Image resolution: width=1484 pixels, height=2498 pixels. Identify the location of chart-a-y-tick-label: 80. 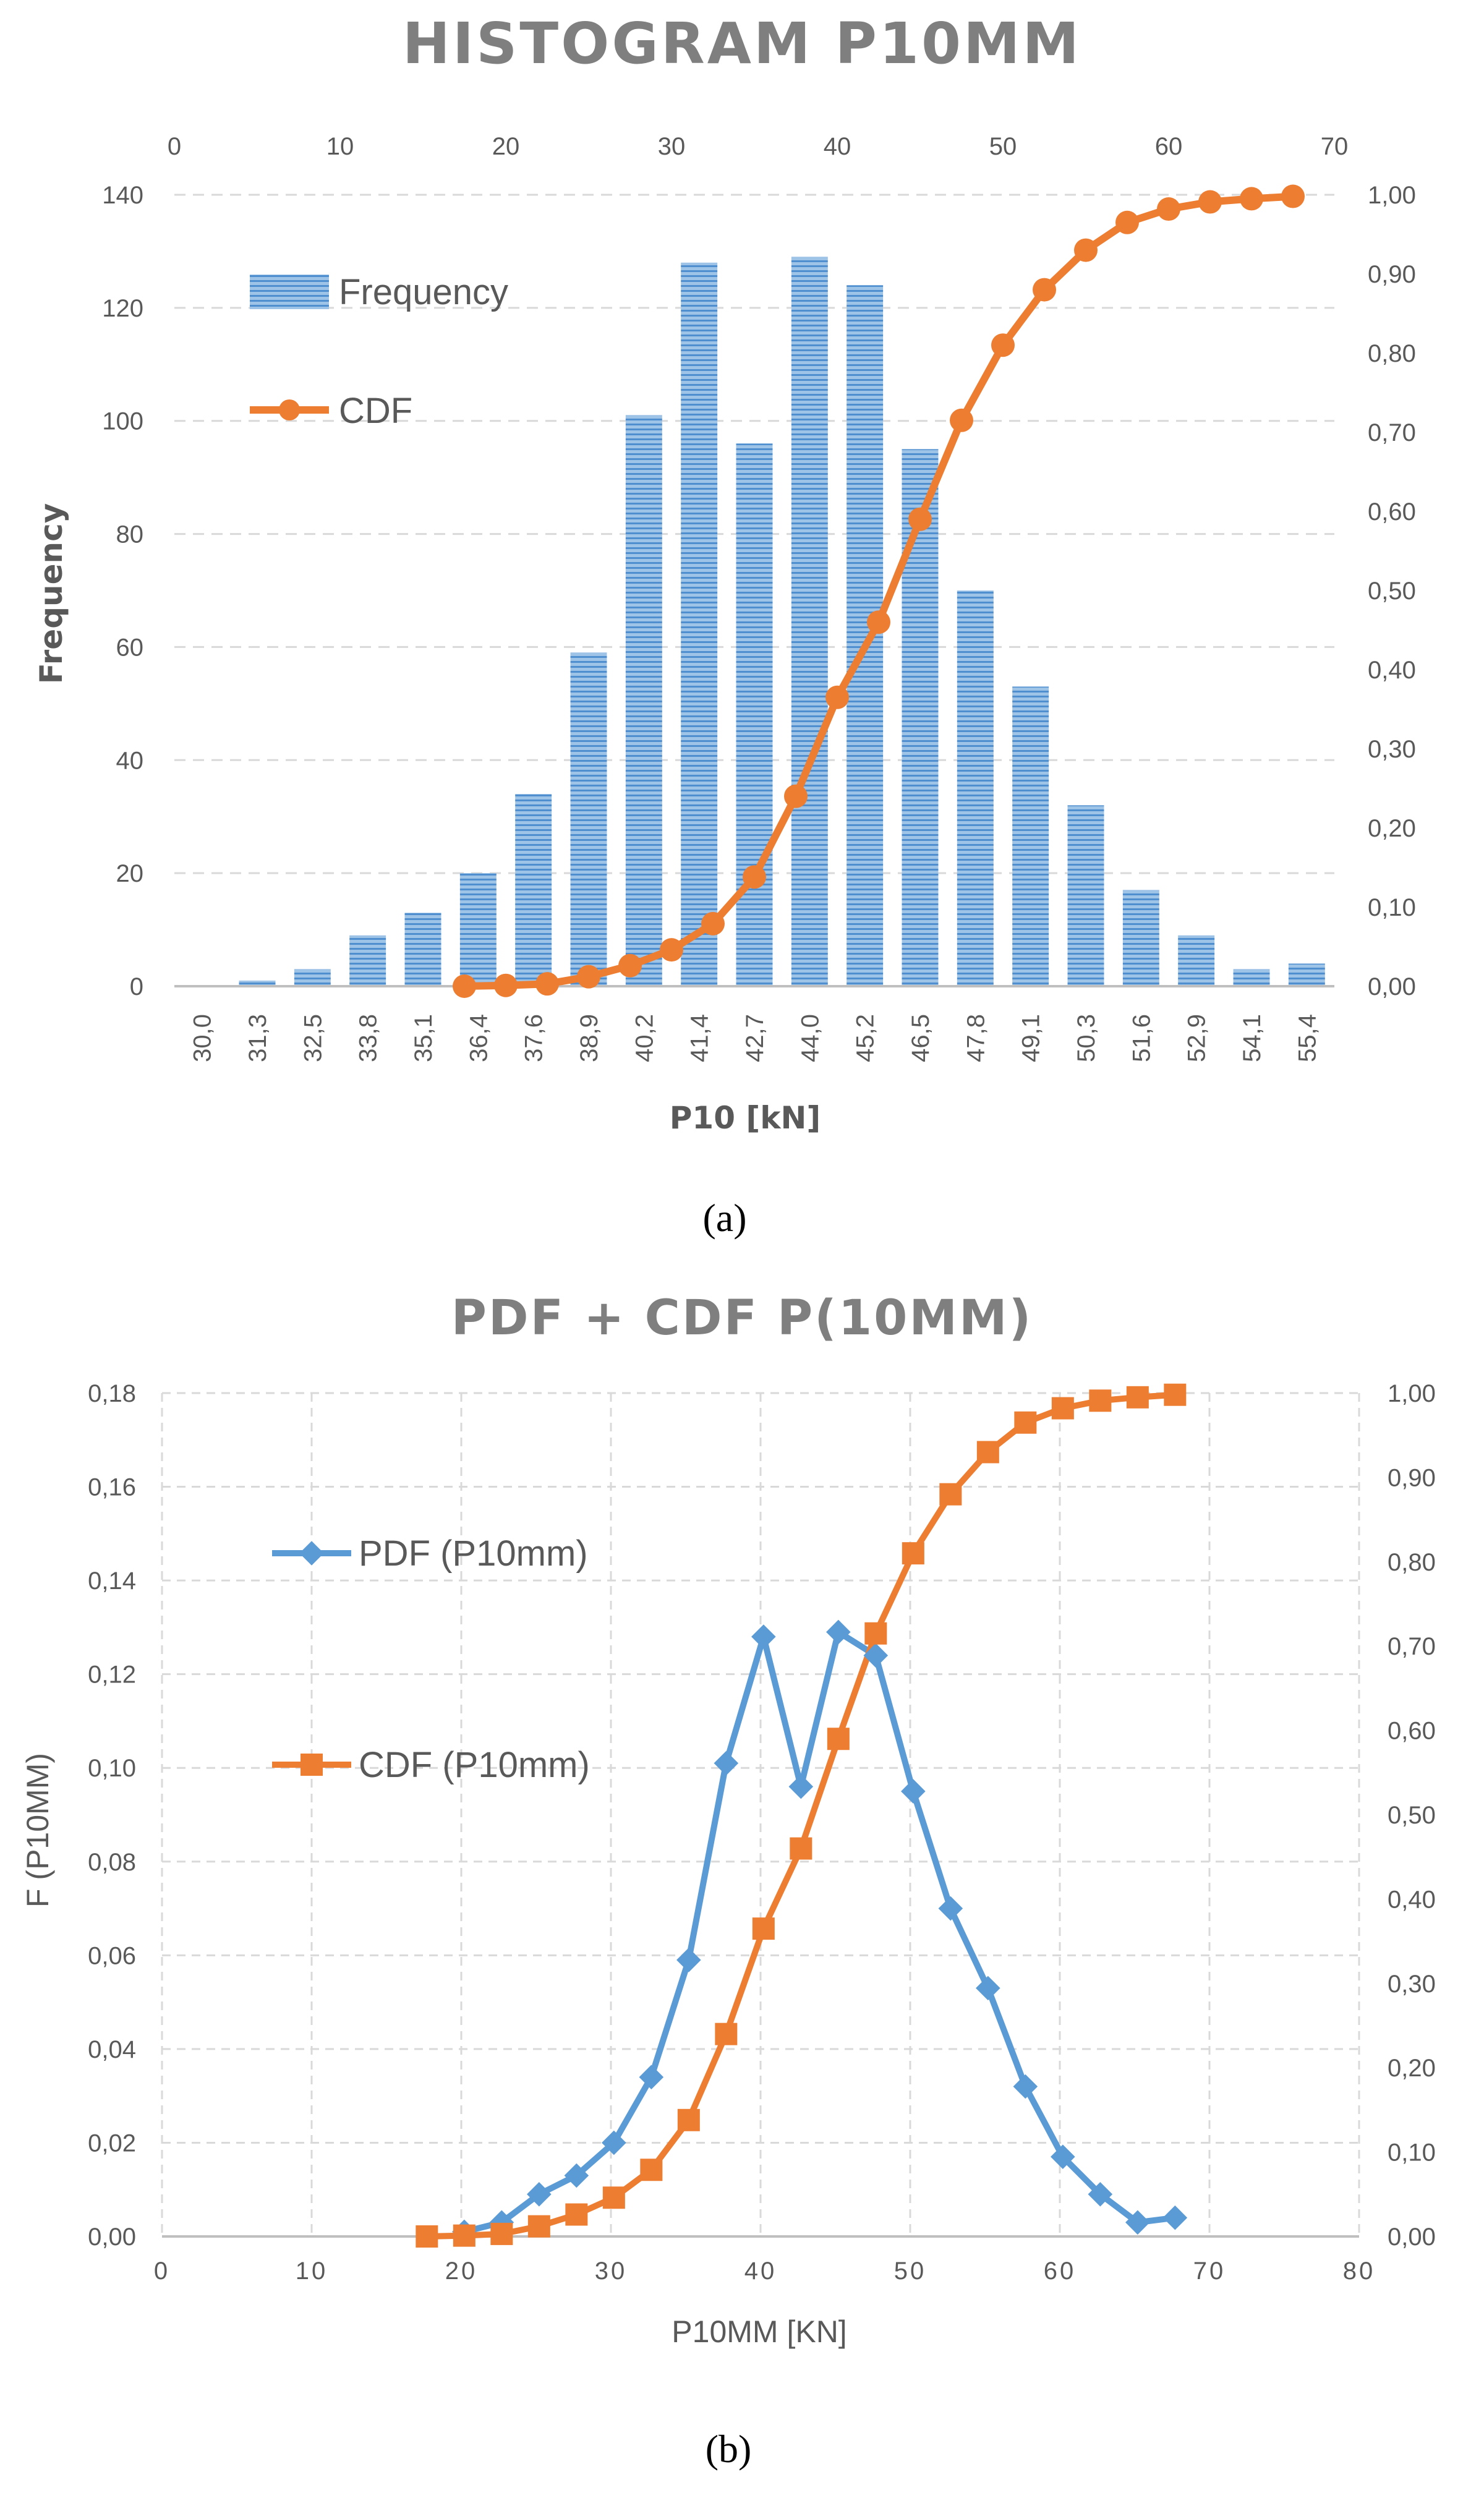
(130, 534).